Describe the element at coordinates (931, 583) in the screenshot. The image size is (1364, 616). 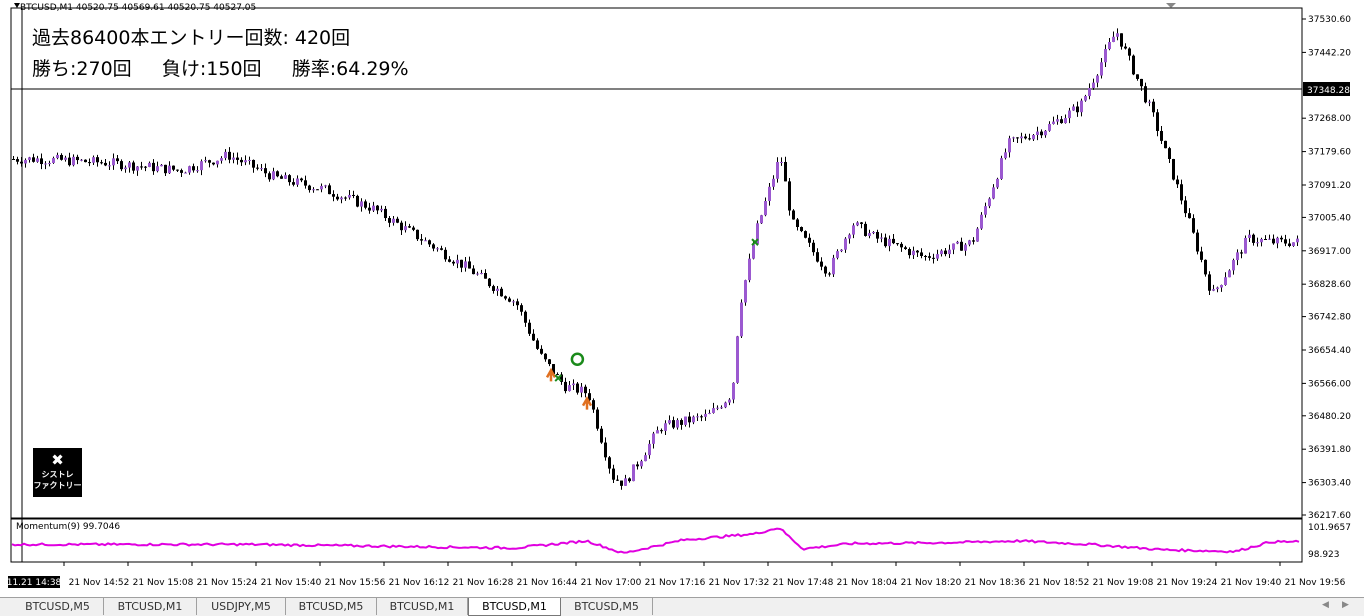
I see `time-tick-label: 21 Nov 18:20` at that location.